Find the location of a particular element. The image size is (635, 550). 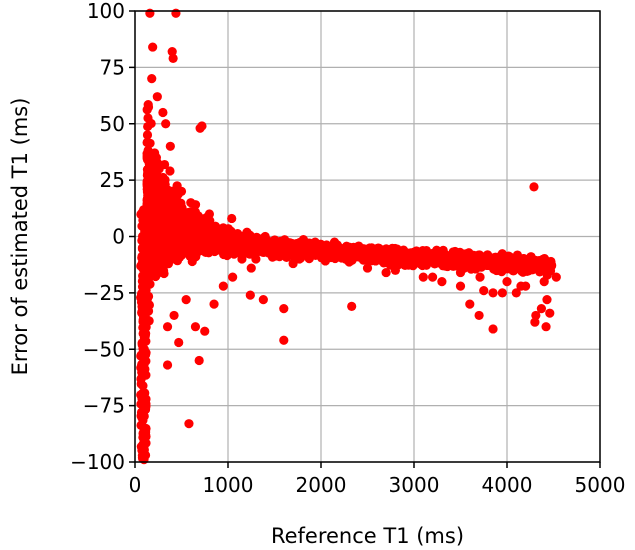

y-tick-label: 50 is located at coordinates (112, 124).